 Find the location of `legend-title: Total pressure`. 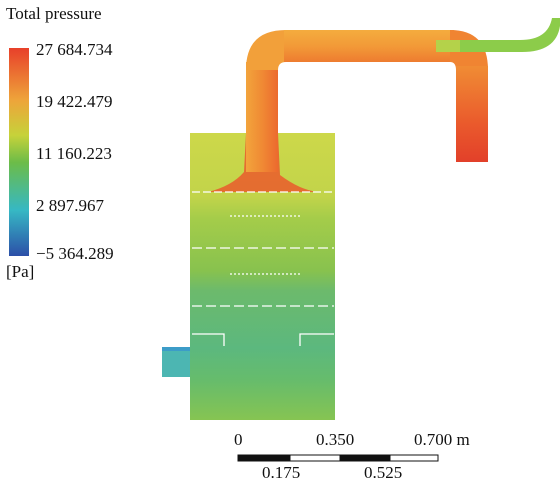

legend-title: Total pressure is located at coordinates (54, 13).